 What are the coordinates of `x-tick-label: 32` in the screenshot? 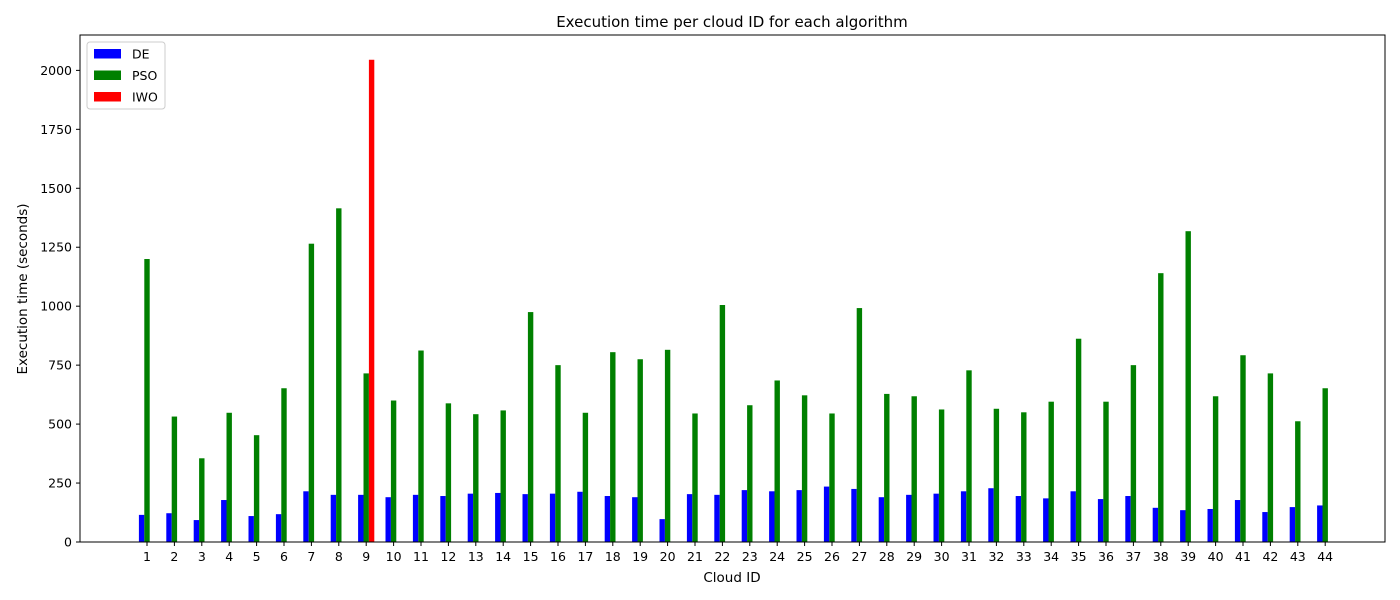 It's located at (996, 556).